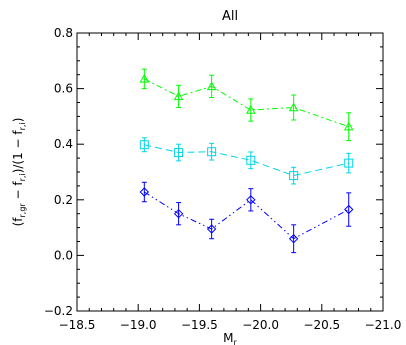 The image size is (406, 345). Describe the element at coordinates (18, 192) in the screenshot. I see `y-label-part: − f` at that location.